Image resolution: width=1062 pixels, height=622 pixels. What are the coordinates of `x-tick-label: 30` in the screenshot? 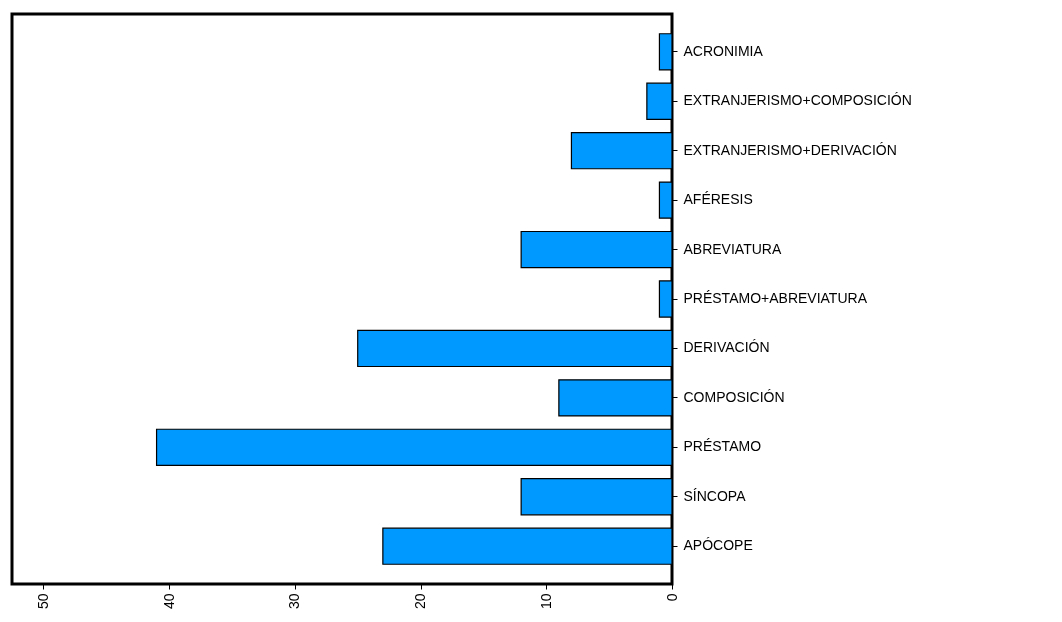 It's located at (294, 601).